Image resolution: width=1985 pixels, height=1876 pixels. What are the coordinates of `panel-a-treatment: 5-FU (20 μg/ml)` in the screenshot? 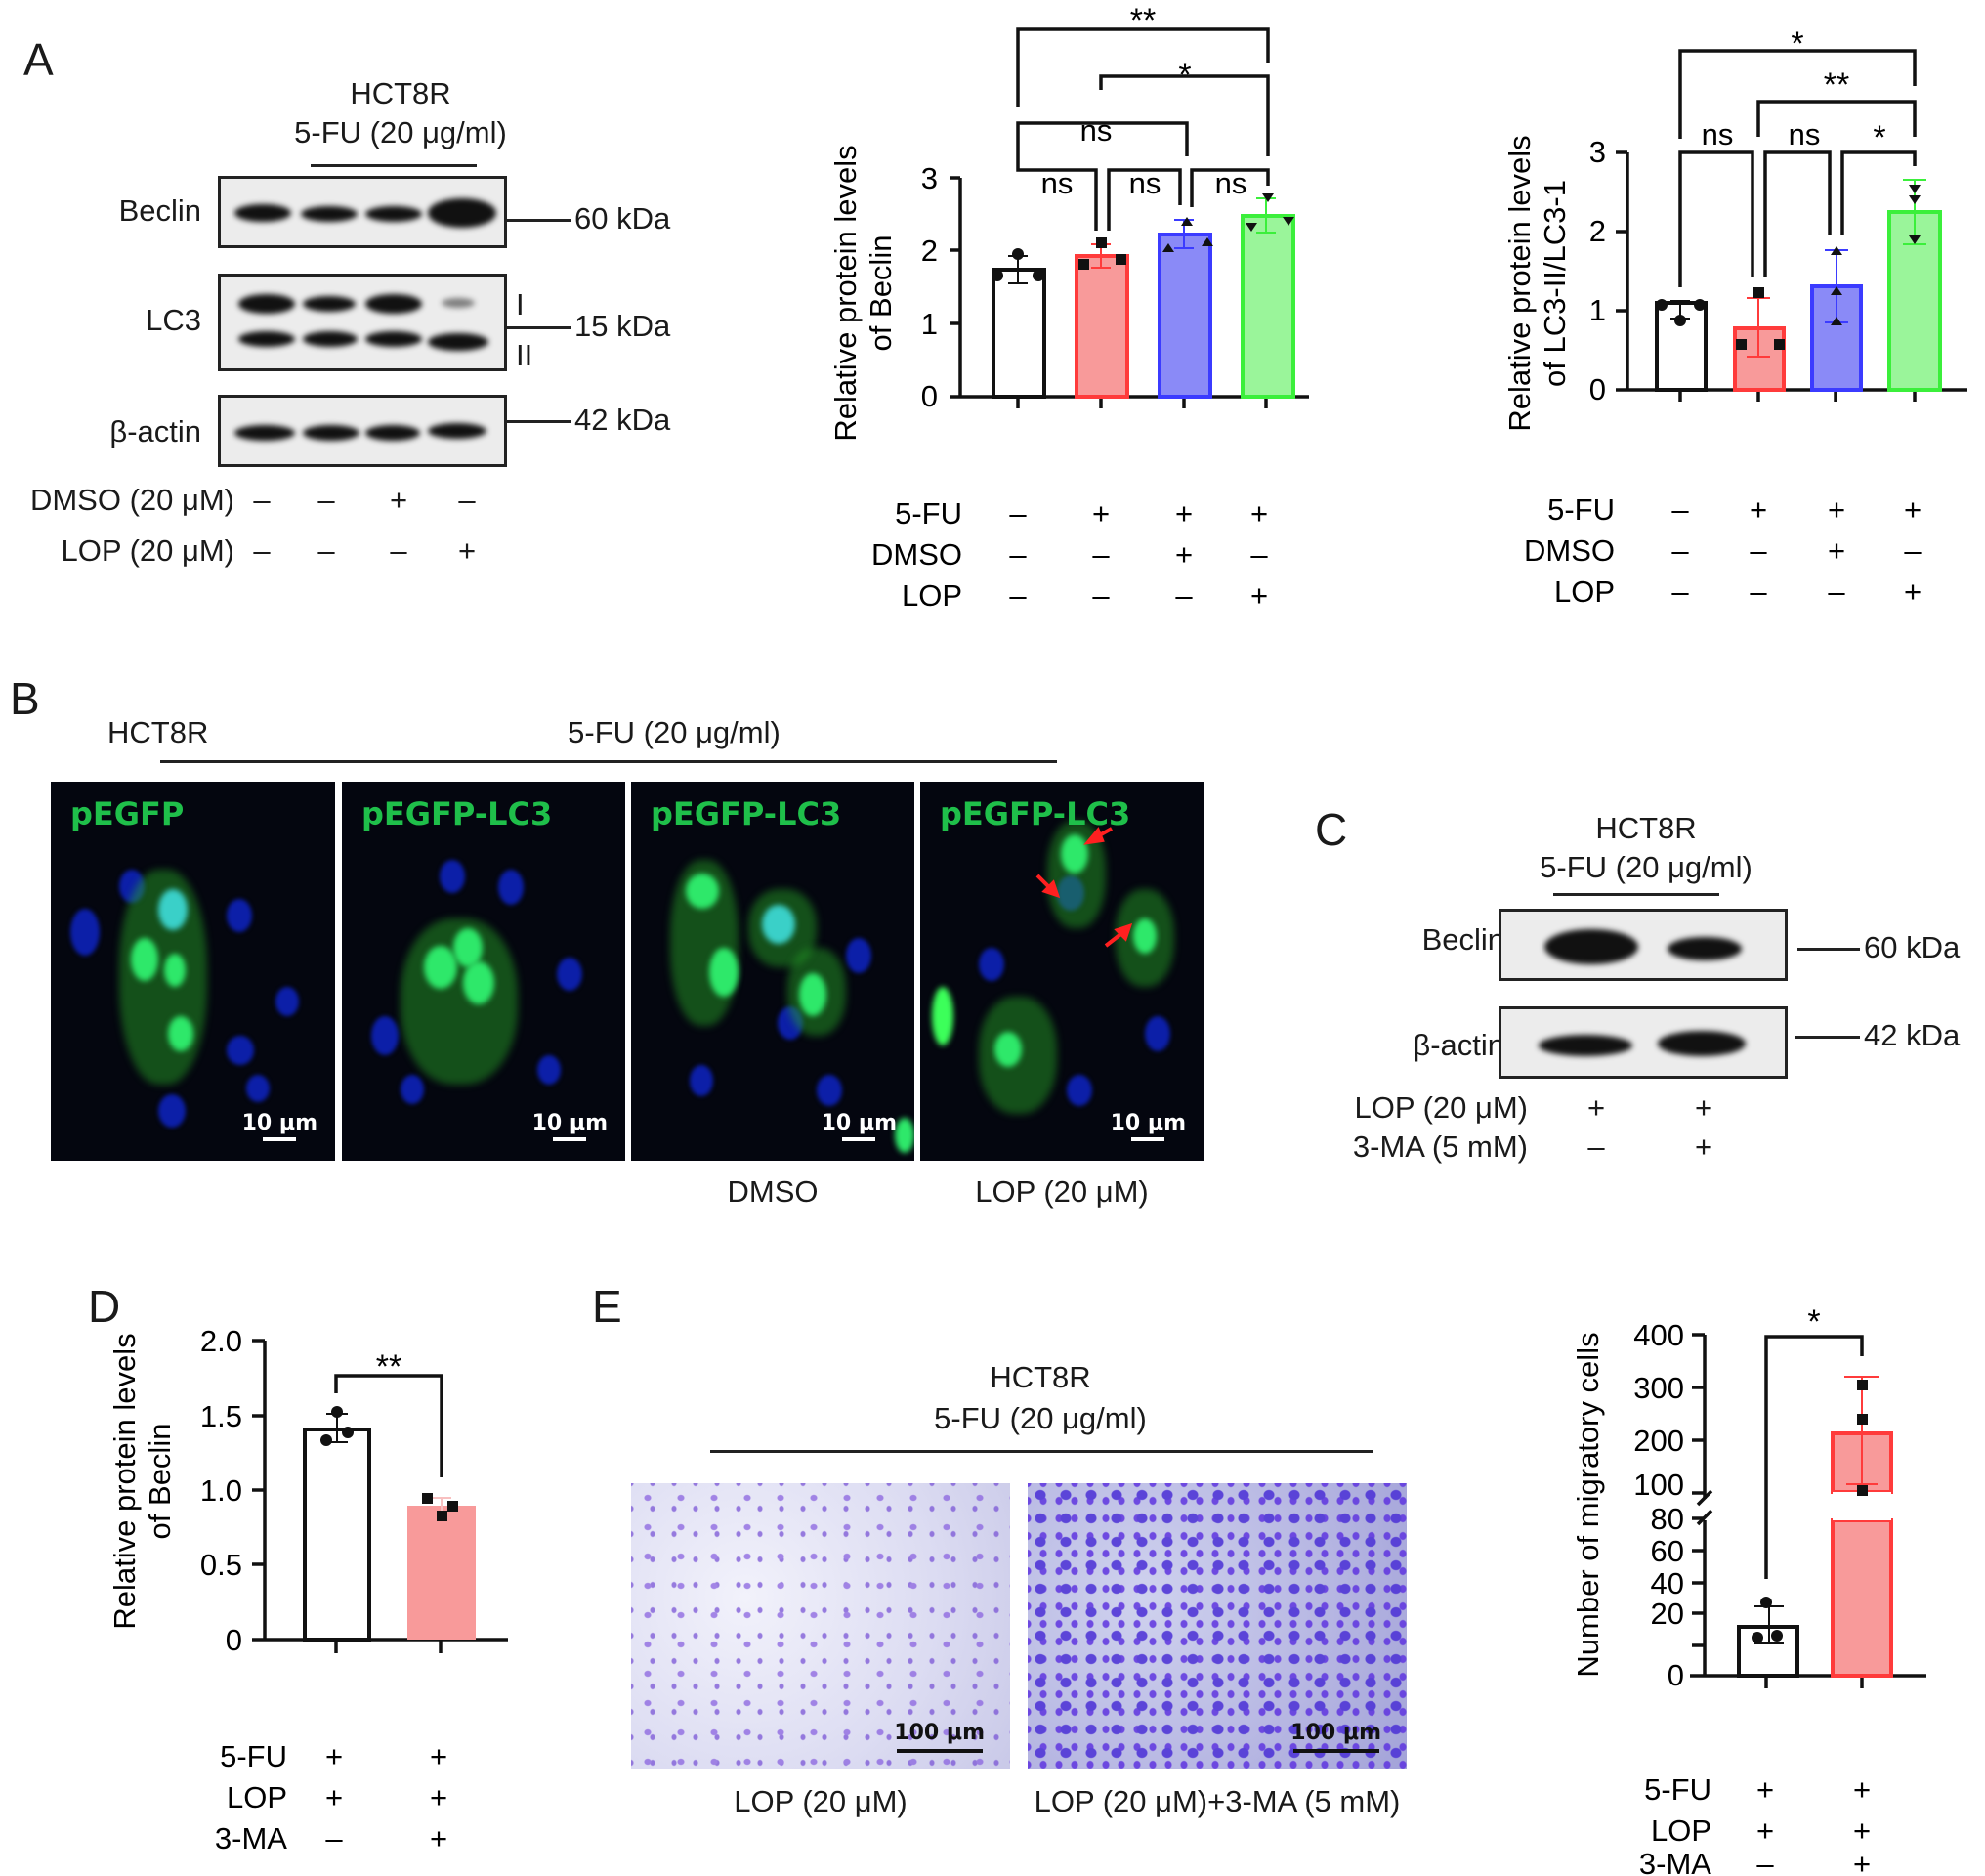 It's located at (400, 132).